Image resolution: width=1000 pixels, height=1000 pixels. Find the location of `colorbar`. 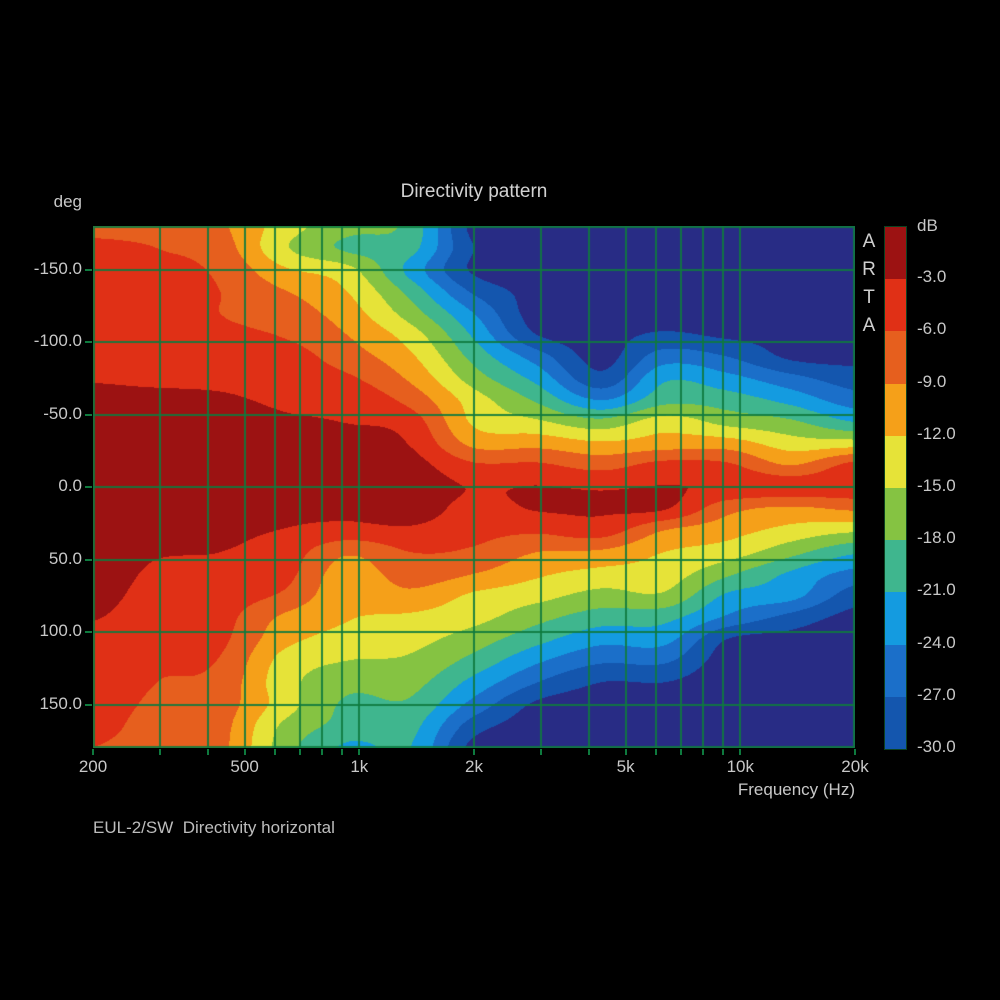

colorbar is located at coordinates (895, 488).